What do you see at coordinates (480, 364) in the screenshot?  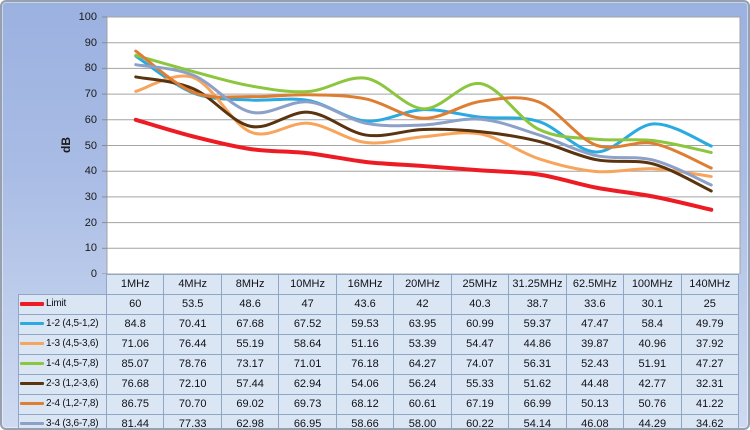 I see `value-cell: 74.07` at bounding box center [480, 364].